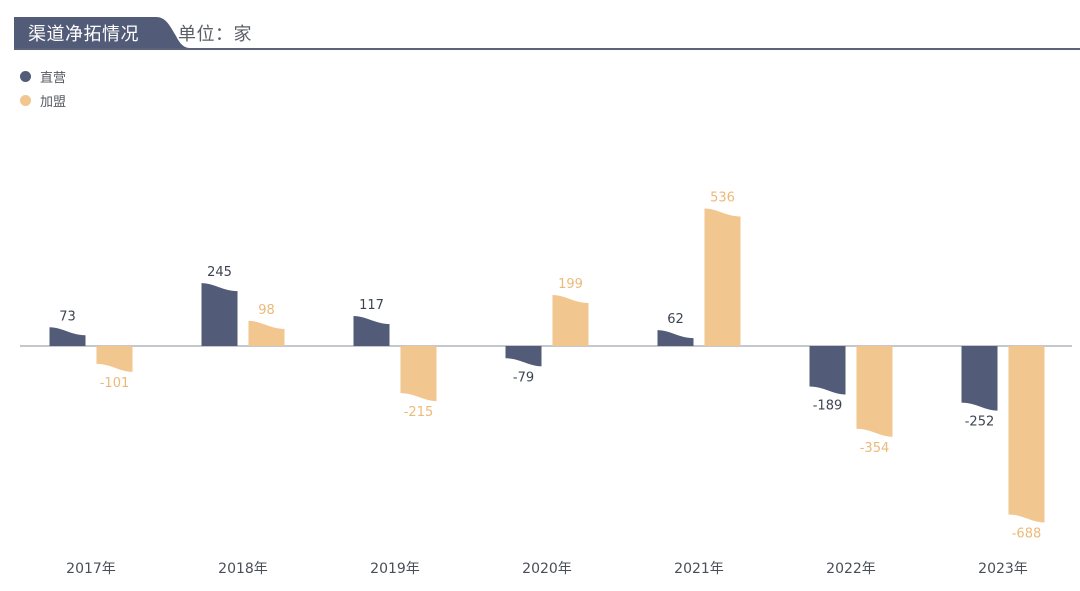 This screenshot has width=1080, height=591. Describe the element at coordinates (570, 284) in the screenshot. I see `data-label-franchise-3: 199` at that location.